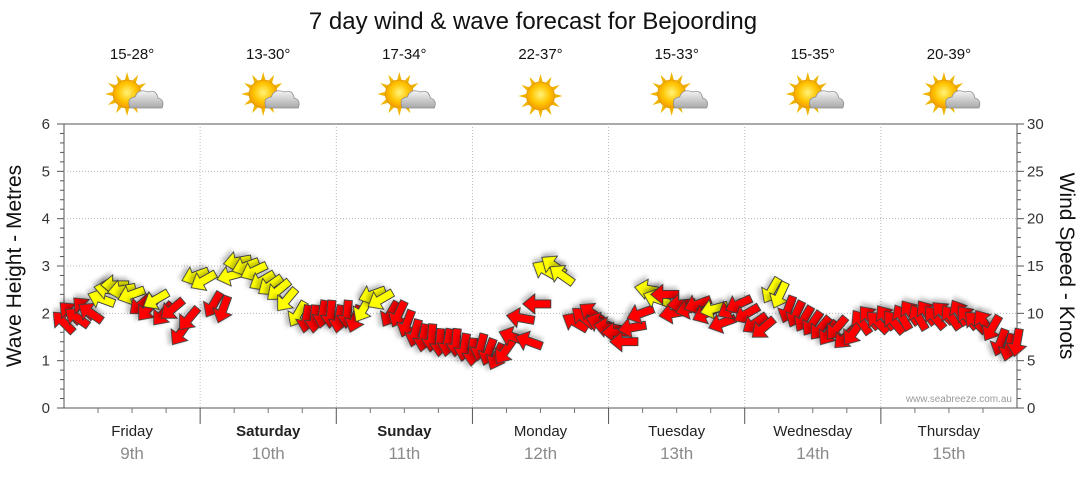 The image size is (1080, 480). I want to click on day-date-label: 9th, so click(132, 453).